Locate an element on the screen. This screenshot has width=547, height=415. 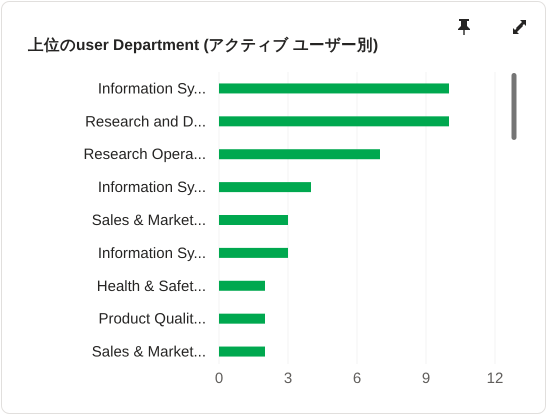
x-tick-label: 9 is located at coordinates (426, 378).